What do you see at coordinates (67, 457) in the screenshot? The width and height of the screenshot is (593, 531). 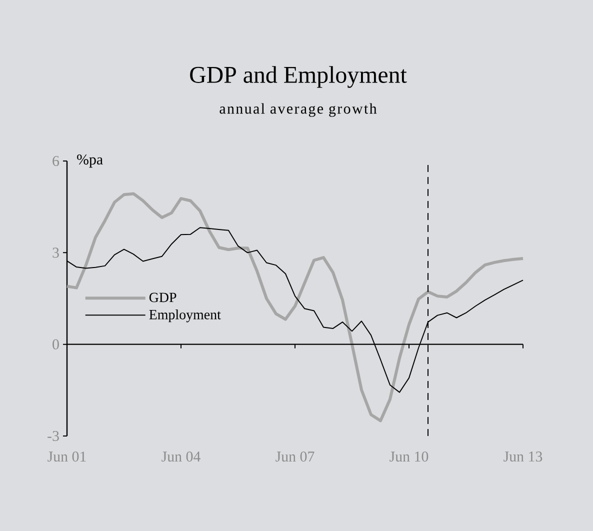 I see `x-tick-label: Jun 01` at bounding box center [67, 457].